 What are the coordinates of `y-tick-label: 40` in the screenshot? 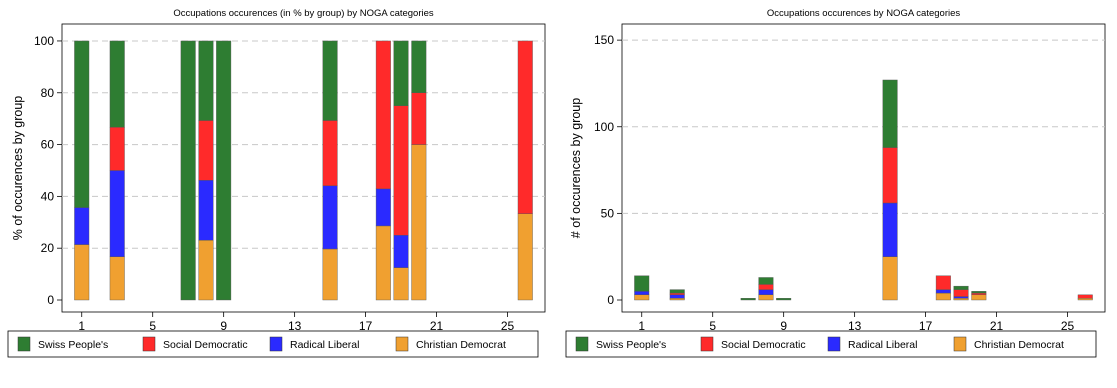 It's located at (48, 196).